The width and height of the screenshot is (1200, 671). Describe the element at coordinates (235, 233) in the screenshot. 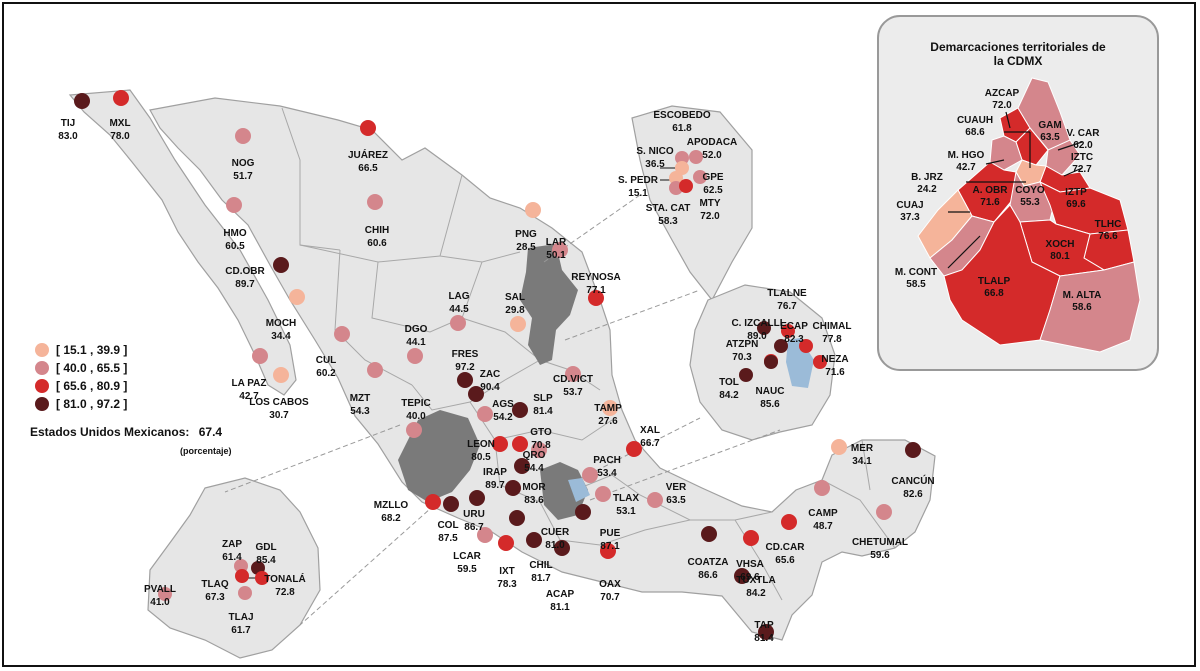

I see `city-label-hmo: HMO` at that location.